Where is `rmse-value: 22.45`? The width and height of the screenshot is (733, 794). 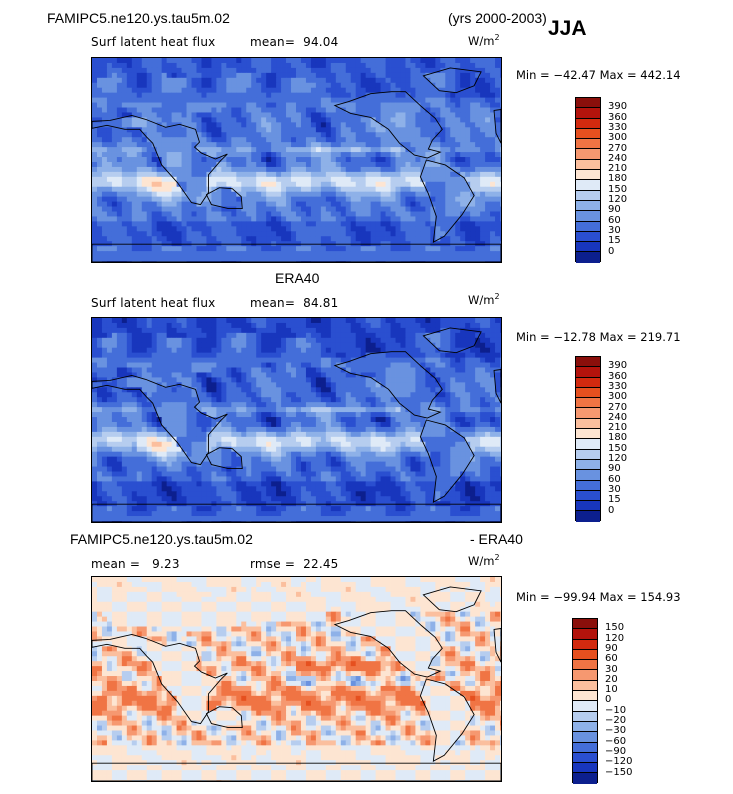
rmse-value: 22.45 is located at coordinates (321, 564).